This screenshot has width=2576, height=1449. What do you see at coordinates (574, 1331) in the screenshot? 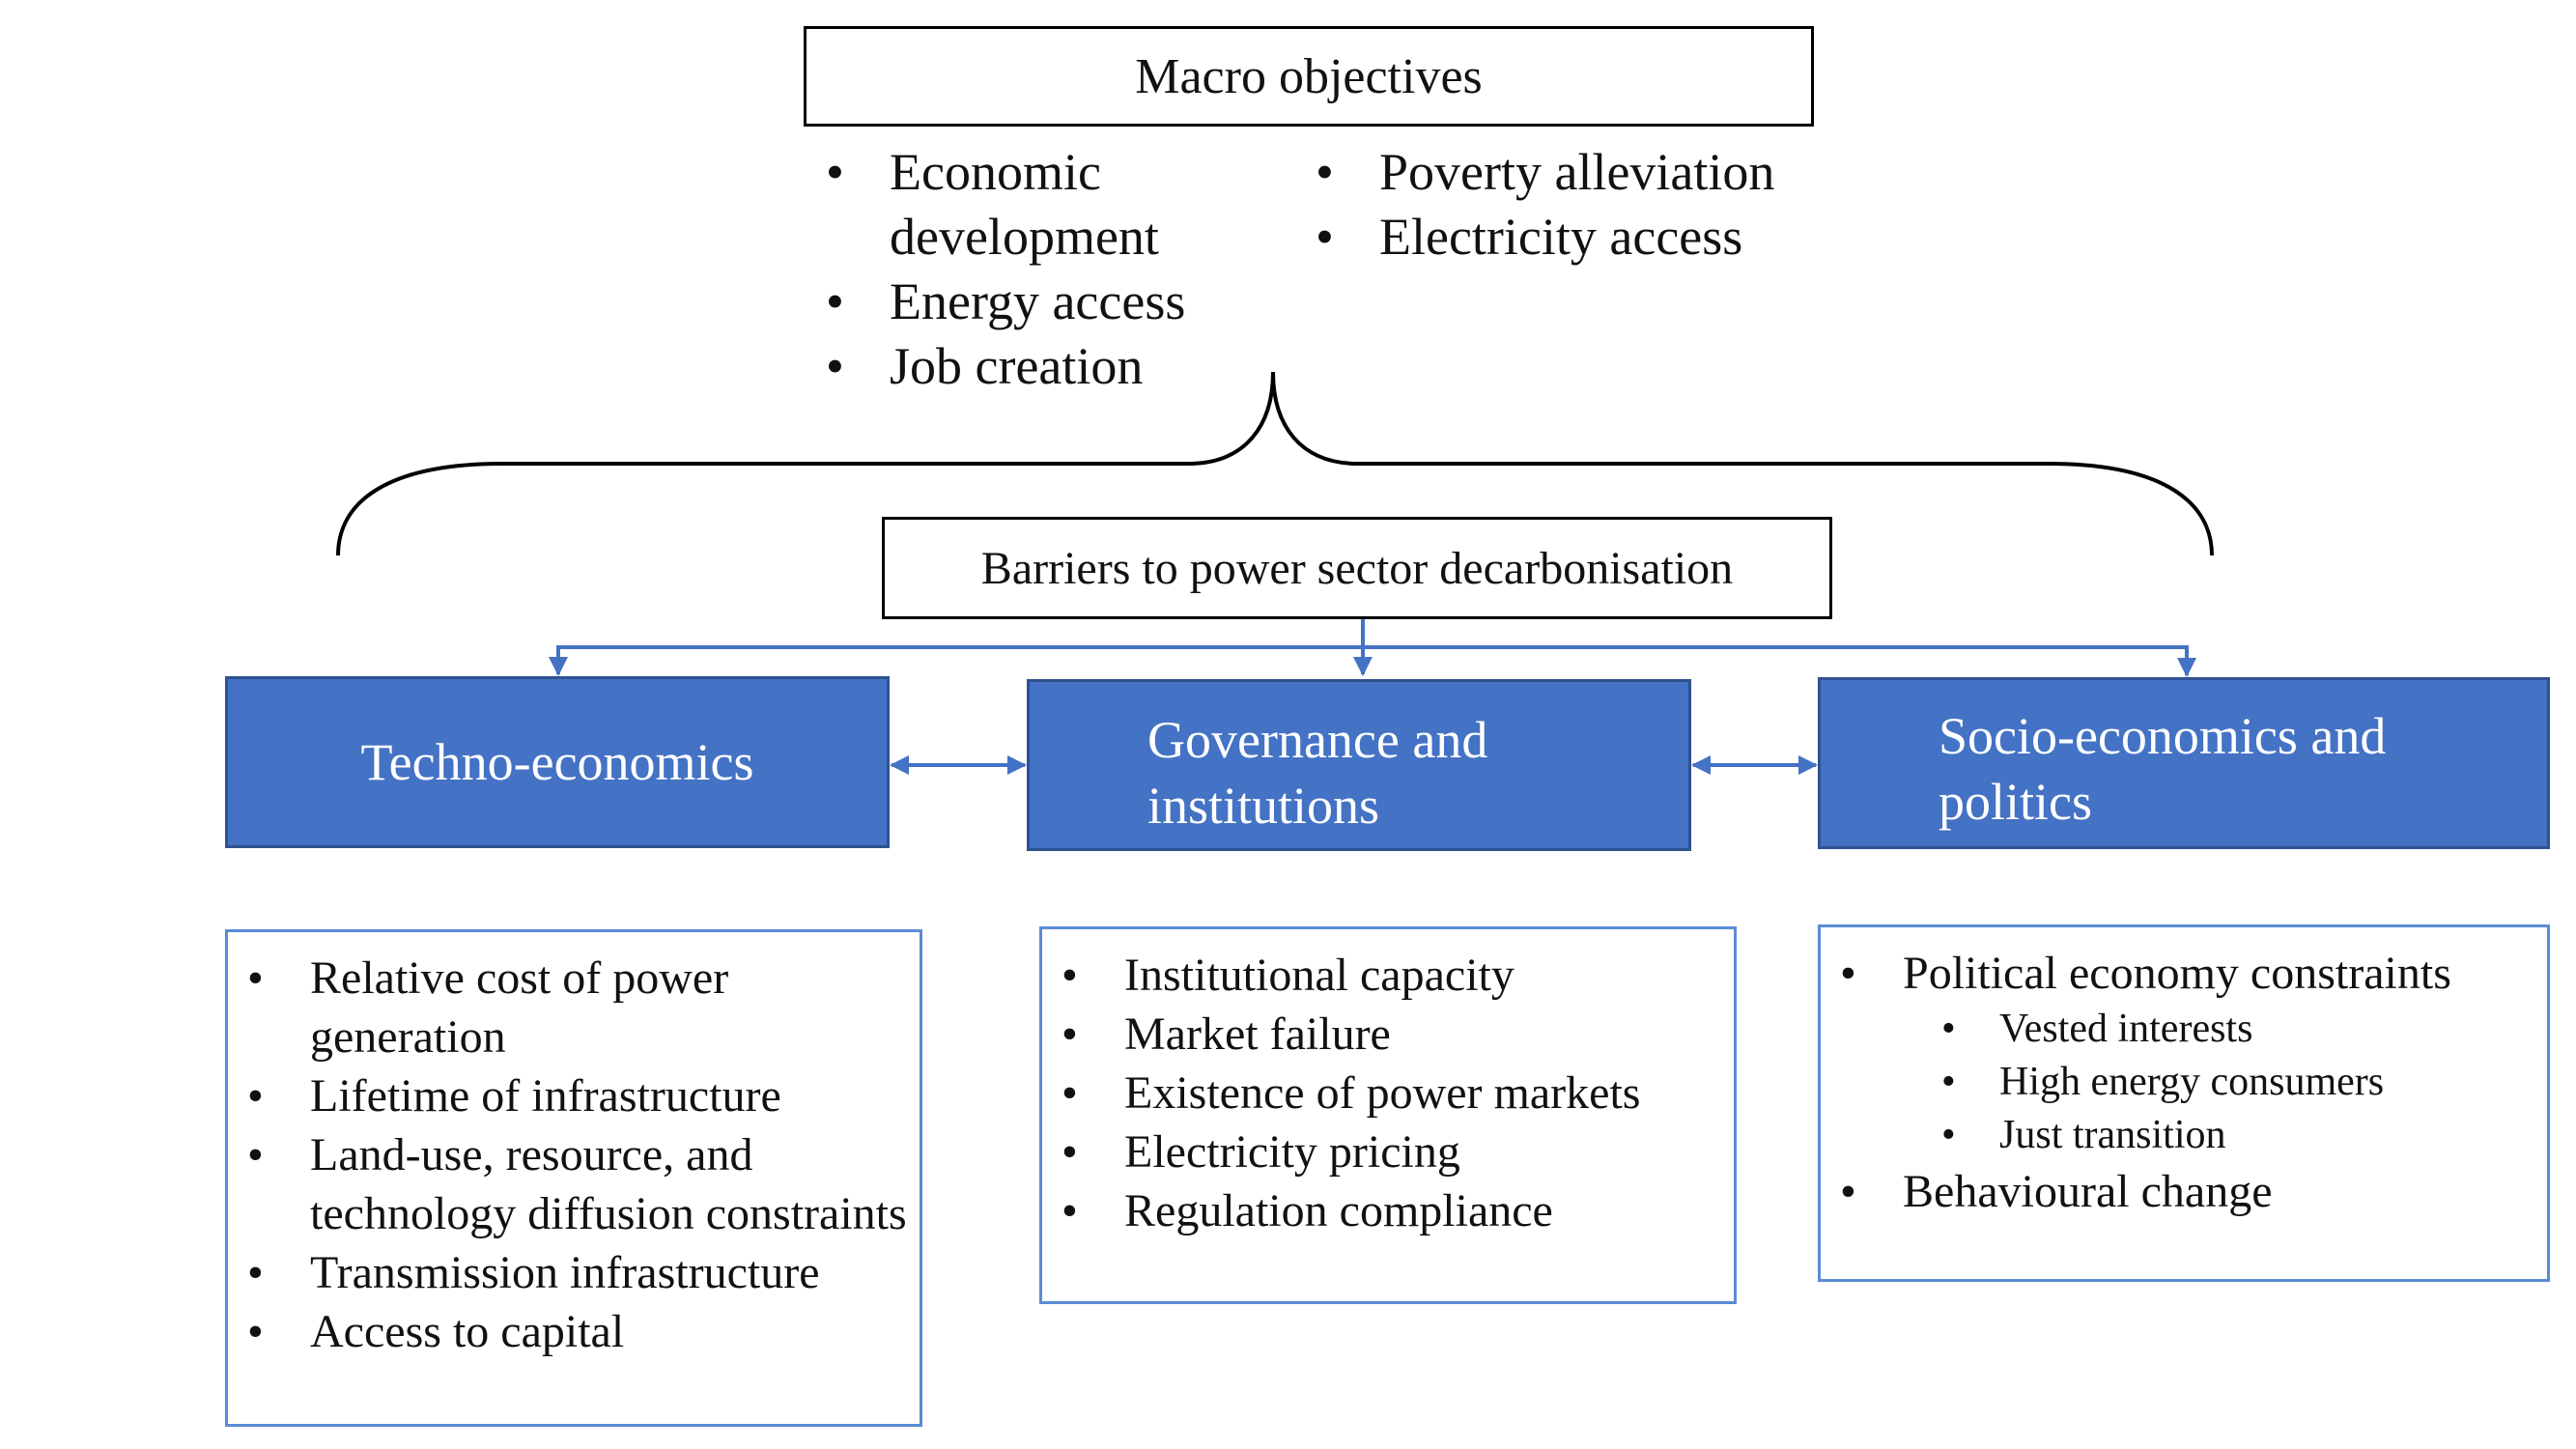
I see `detail-item: Access to capital` at bounding box center [574, 1331].